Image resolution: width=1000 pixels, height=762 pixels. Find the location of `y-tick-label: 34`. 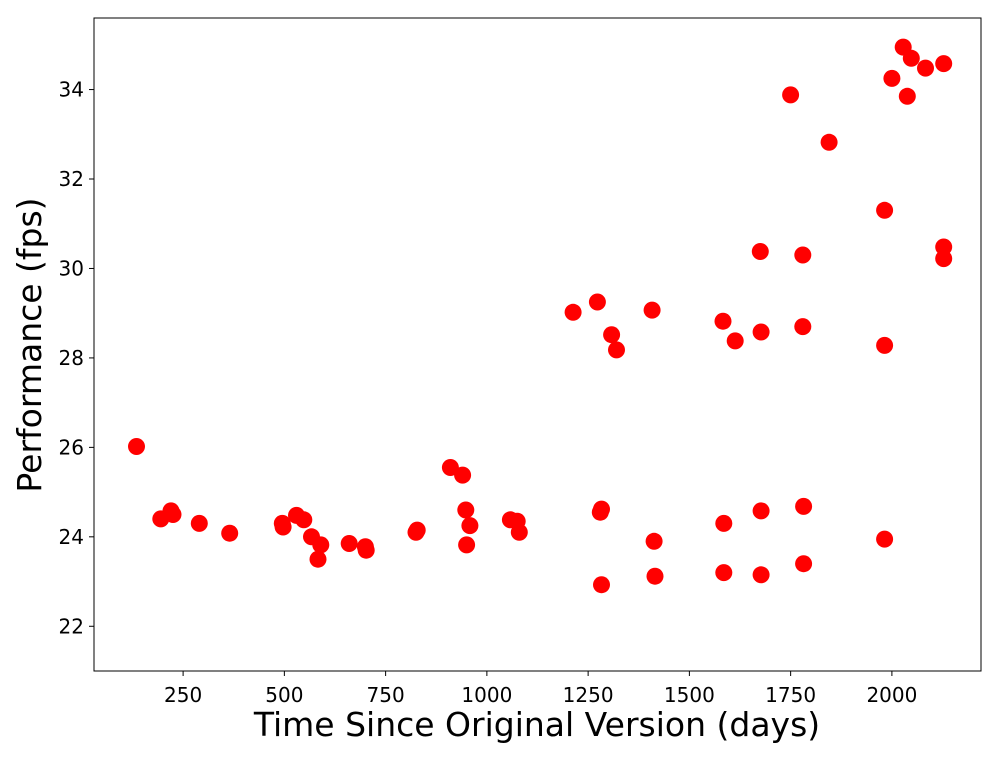

y-tick-label: 34 is located at coordinates (71, 90).